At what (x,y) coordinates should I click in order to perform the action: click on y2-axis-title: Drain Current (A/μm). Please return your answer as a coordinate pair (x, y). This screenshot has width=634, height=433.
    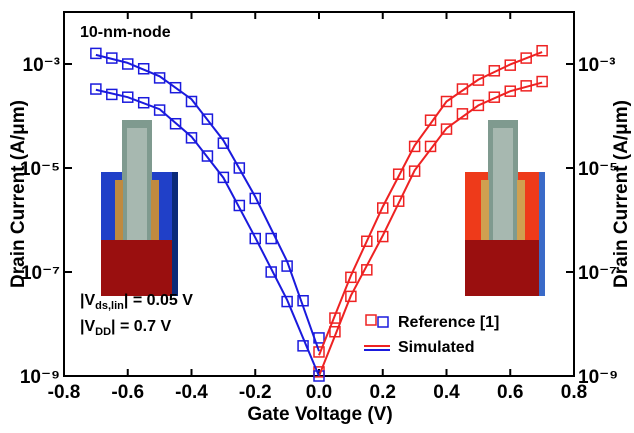
    Looking at the image, I should click on (621, 194).